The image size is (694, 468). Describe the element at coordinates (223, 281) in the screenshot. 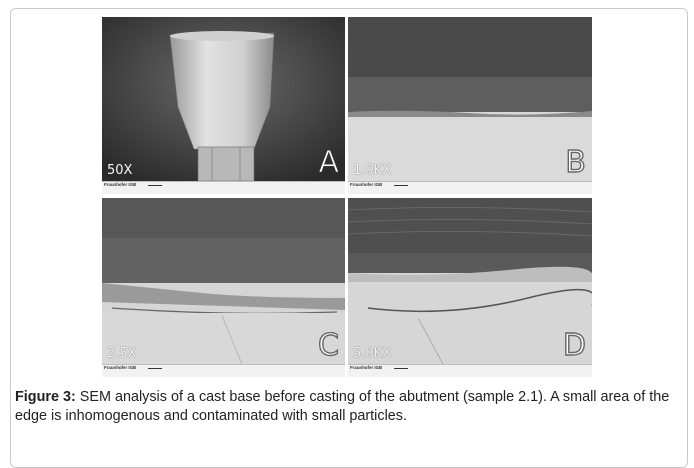

I see `sem-image-c` at that location.